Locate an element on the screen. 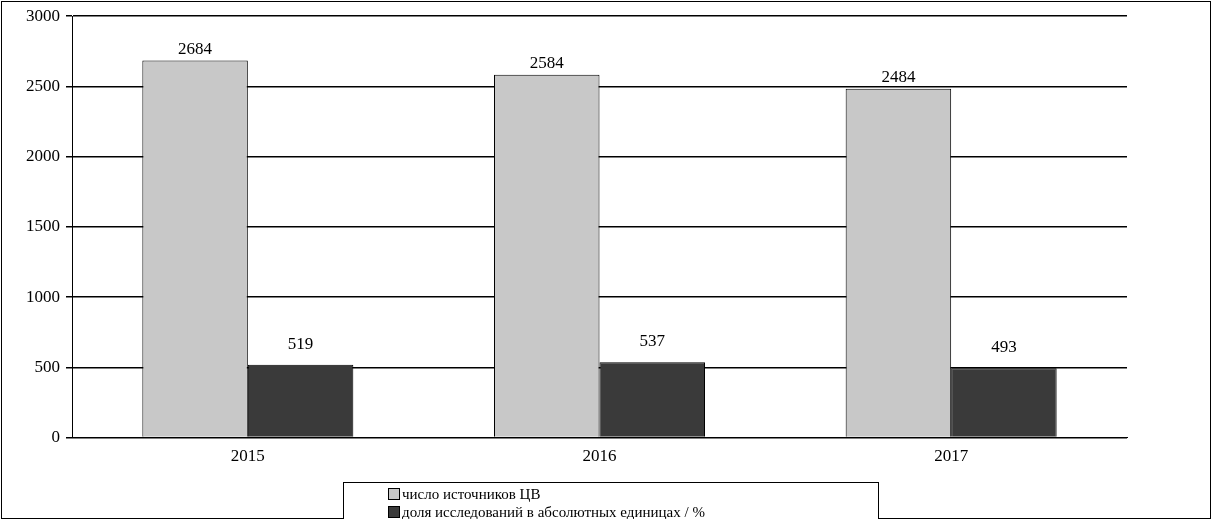 The height and width of the screenshot is (519, 1212). y-tick-label: 2500 is located at coordinates (43, 85).